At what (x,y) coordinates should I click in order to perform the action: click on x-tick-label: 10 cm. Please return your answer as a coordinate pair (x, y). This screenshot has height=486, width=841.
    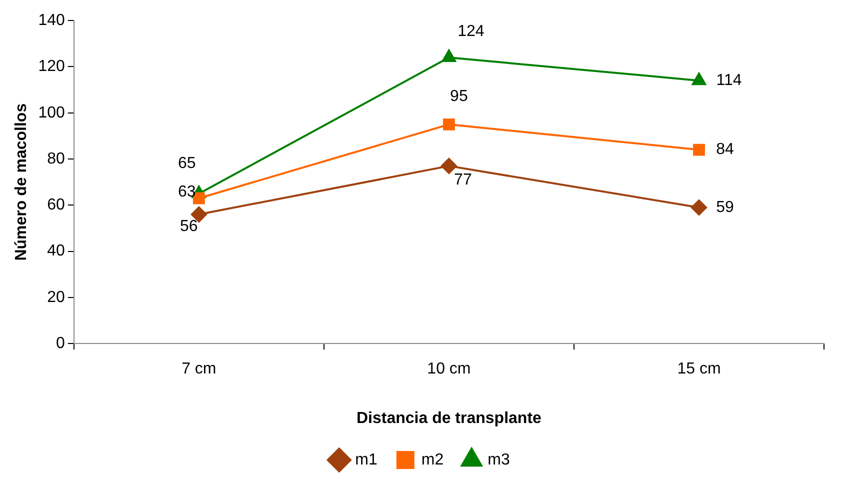
    Looking at the image, I should click on (449, 369).